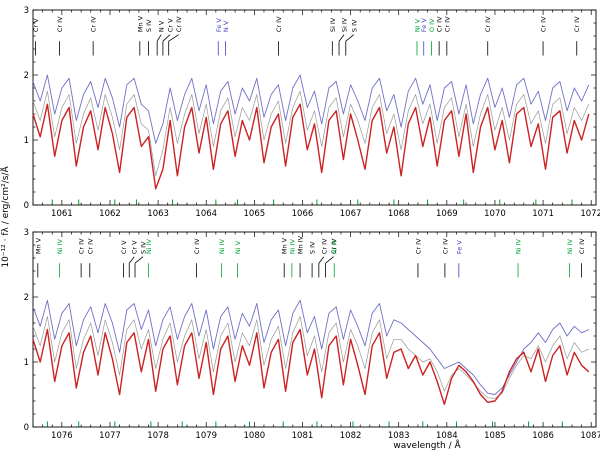 The width and height of the screenshot is (600, 455). I want to click on x-tick-label: 1064, so click(206, 214).